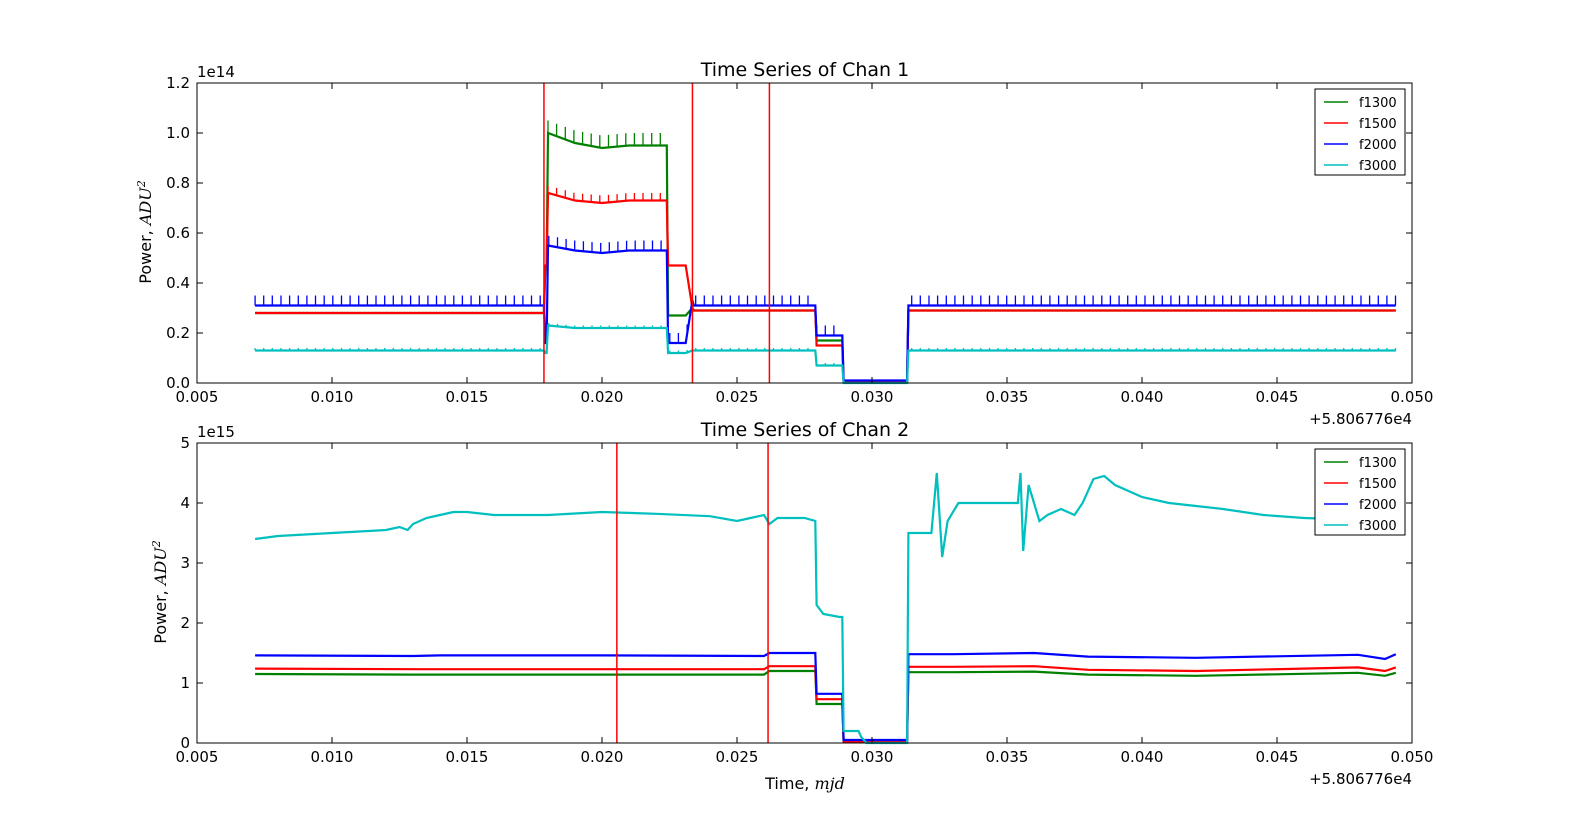  I want to click on y-axis-label-chan1: Power, ADU2, so click(145, 231).